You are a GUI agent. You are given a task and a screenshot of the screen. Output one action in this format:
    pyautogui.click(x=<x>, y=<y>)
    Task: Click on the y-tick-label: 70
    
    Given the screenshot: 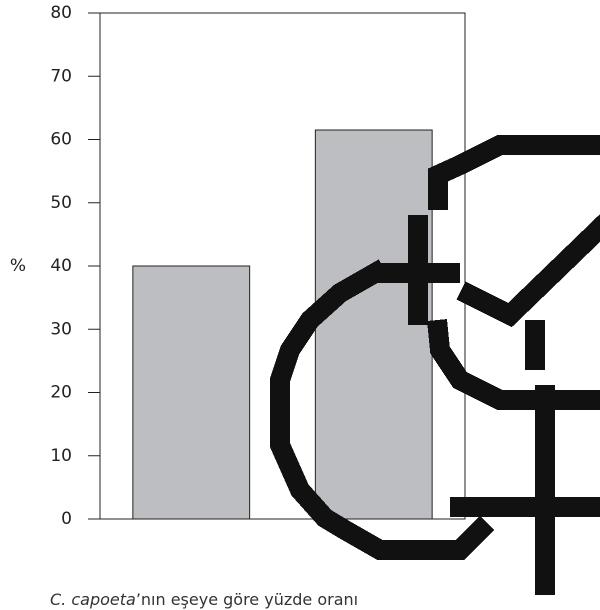 What is the action you would take?
    pyautogui.click(x=61, y=76)
    